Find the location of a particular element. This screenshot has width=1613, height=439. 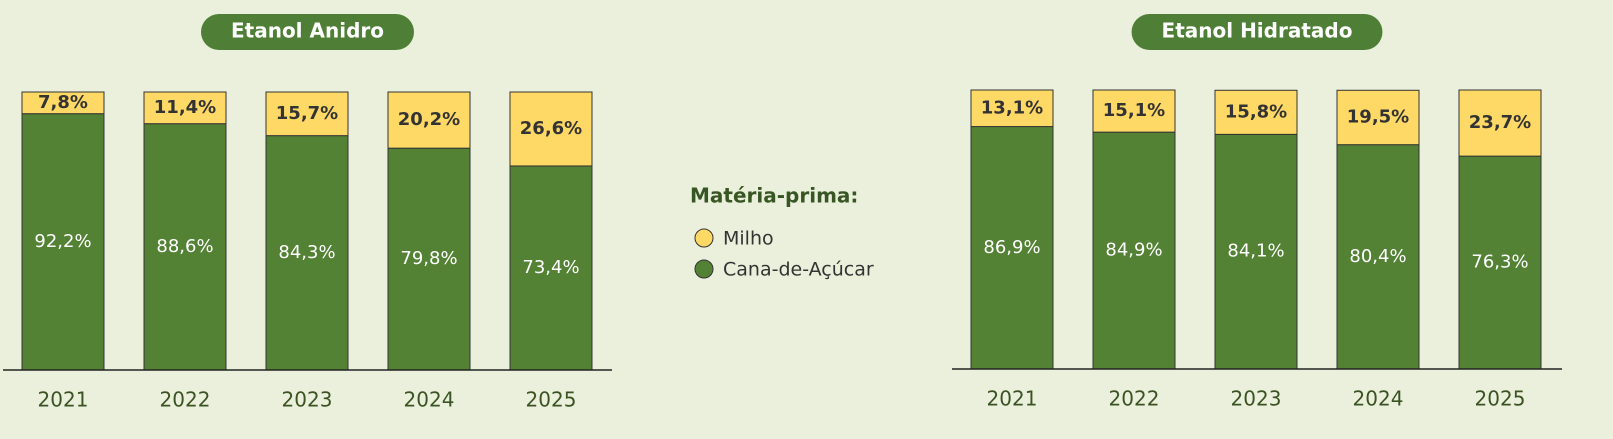

value-label: 73,4% is located at coordinates (550, 267).